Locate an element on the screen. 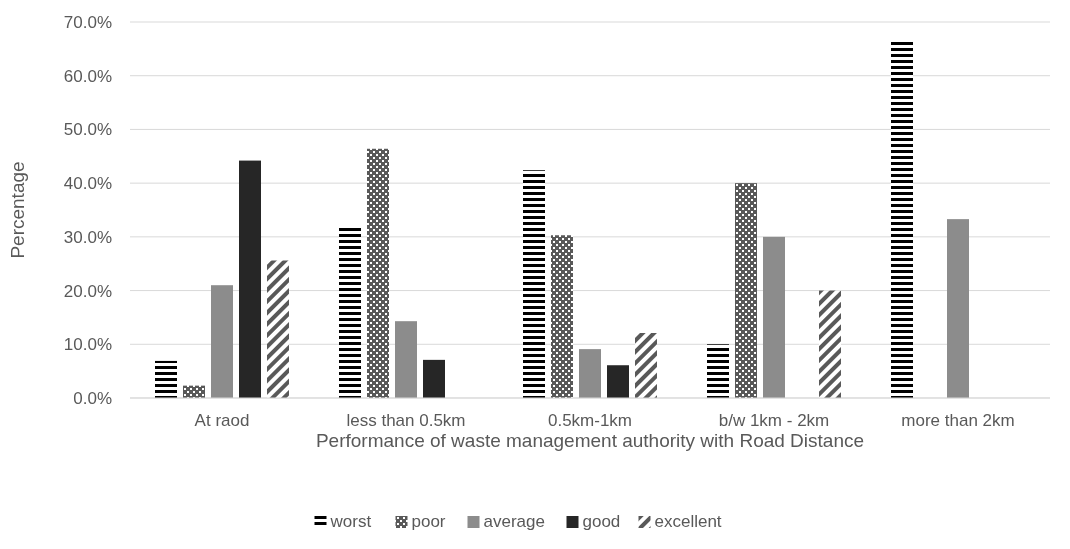 This screenshot has width=1070, height=549. legend-label: average is located at coordinates (514, 521).